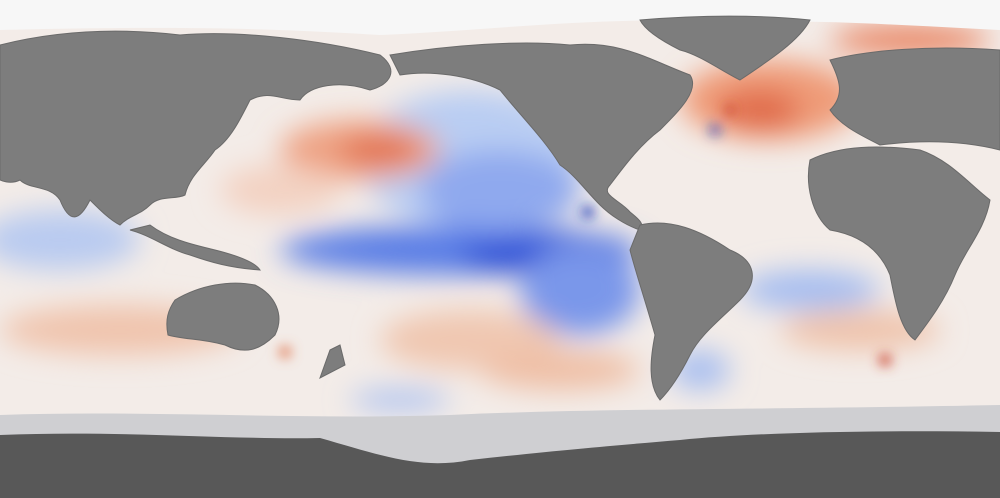 The width and height of the screenshot is (1000, 498). What do you see at coordinates (691, 311) in the screenshot?
I see `south-america` at bounding box center [691, 311].